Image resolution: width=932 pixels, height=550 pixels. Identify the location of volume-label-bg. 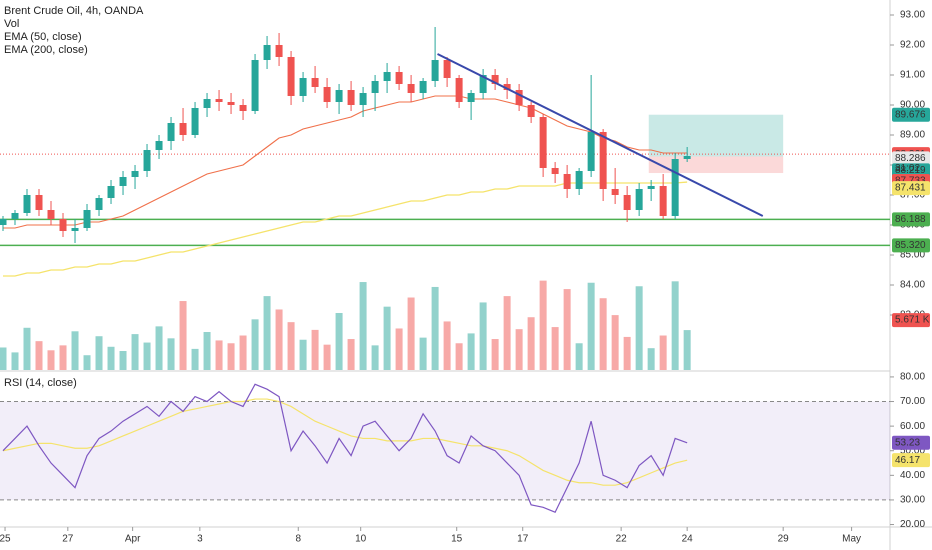
(911, 320).